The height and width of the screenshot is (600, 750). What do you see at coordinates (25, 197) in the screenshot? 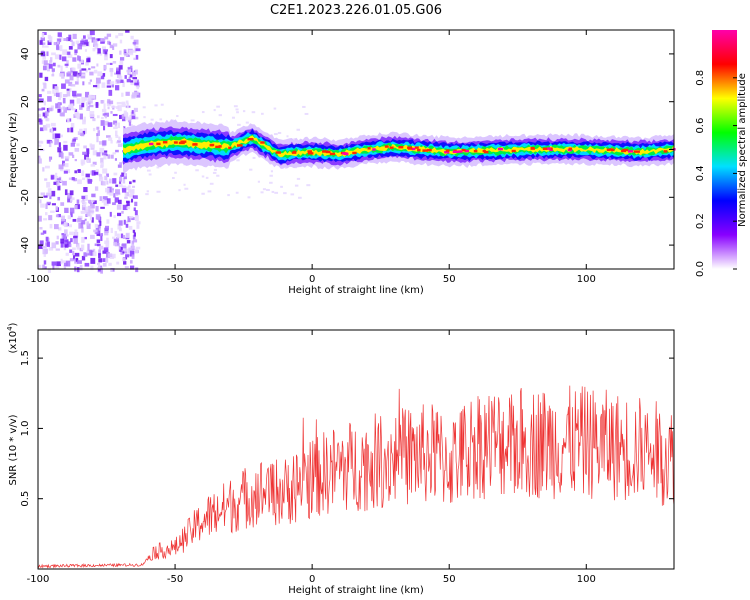
I see `spectrogram-y-tick-label: -20` at bounding box center [25, 197].